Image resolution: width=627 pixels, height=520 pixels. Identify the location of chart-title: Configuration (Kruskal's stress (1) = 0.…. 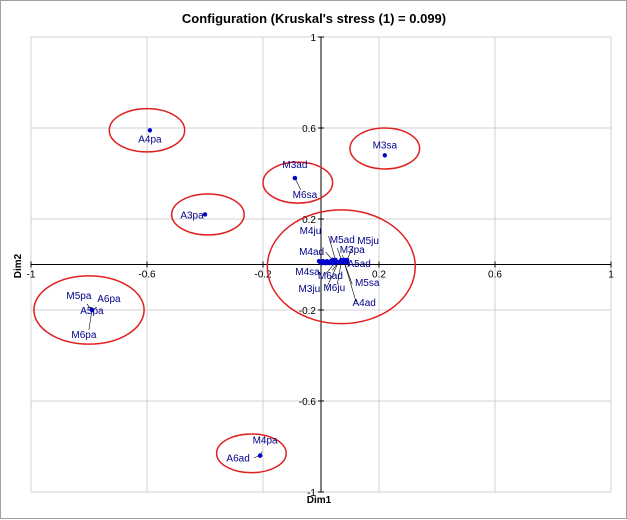
(314, 18).